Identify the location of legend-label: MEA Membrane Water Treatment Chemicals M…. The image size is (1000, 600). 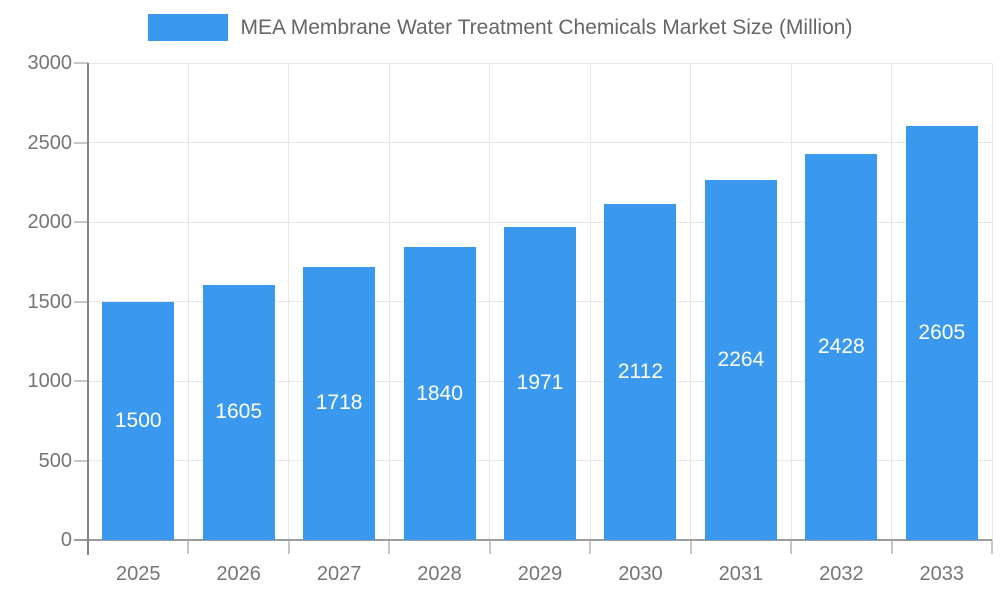
(546, 27).